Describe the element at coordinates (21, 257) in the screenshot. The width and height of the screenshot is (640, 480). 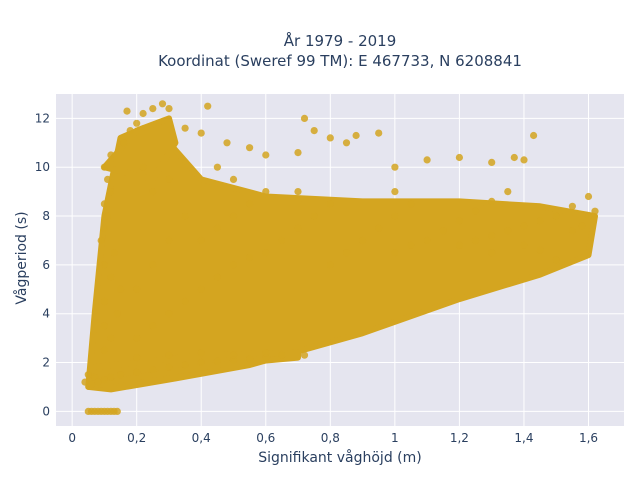
I see `y-axis-title: Vågperiod (s)` at that location.